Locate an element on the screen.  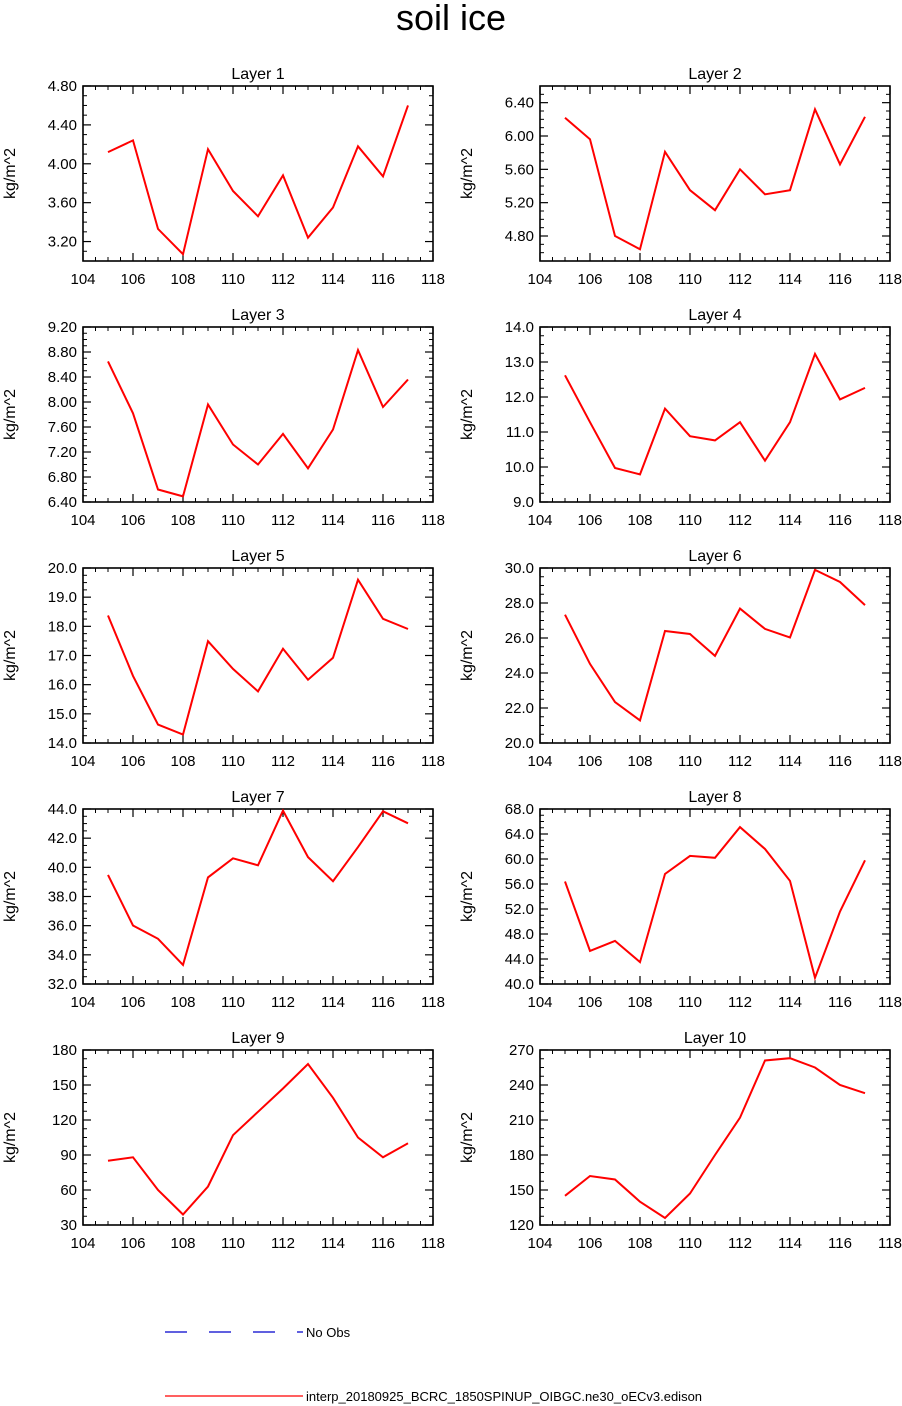
panel-8-xtick-label: 112 is located at coordinates (740, 1002).